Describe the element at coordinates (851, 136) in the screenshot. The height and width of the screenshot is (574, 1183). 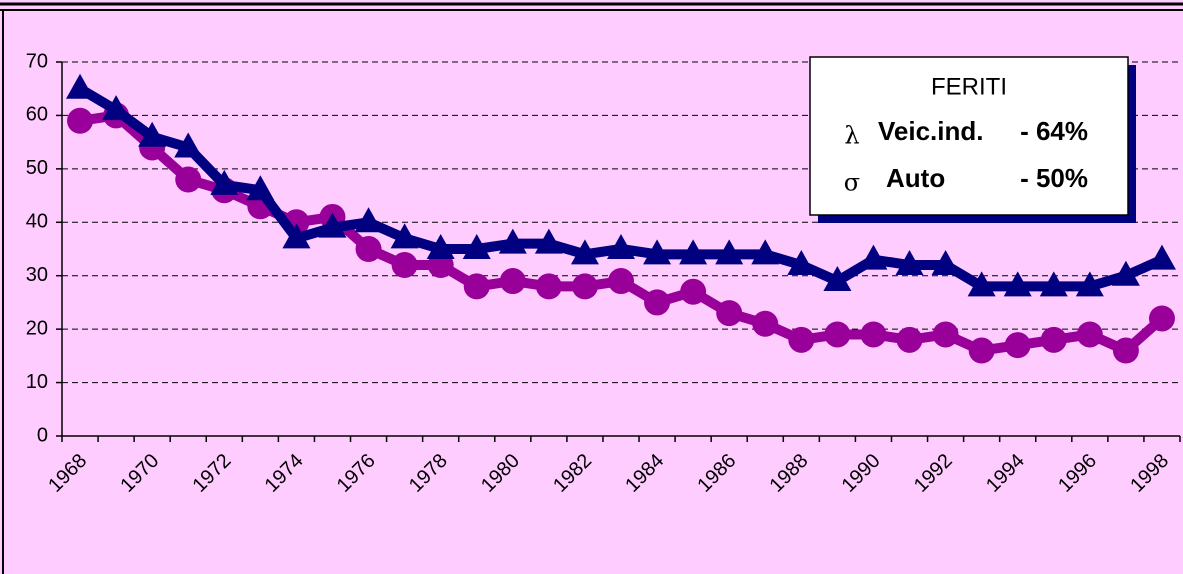
I see `legend-symbol: λ` at that location.